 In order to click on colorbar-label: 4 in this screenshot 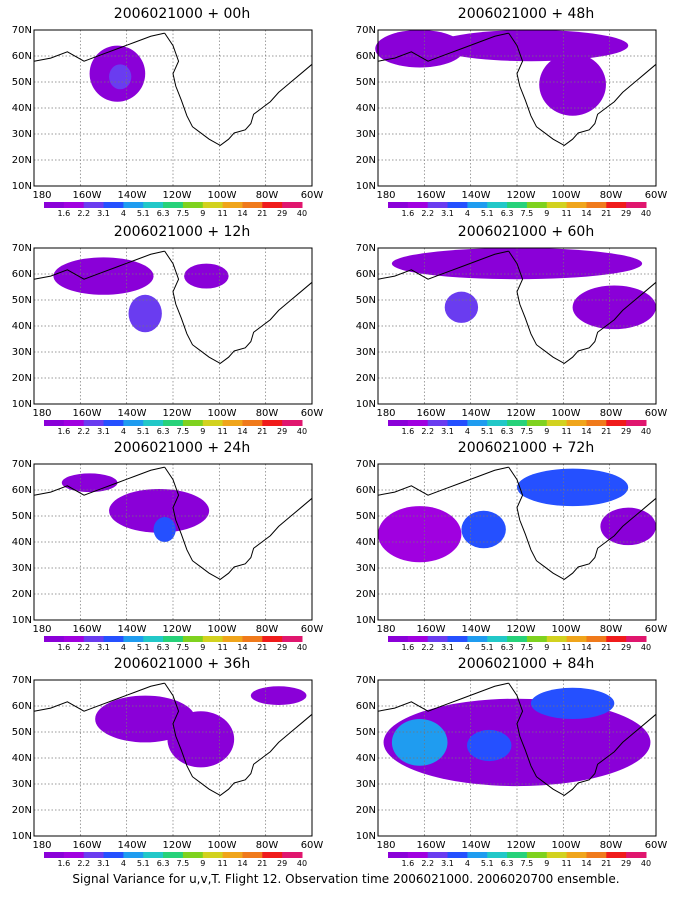, I will do `click(123, 431)`.